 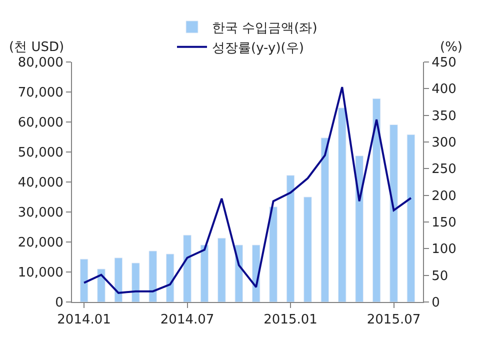 I want to click on x-tick-label: 2014.07, so click(x=187, y=320).